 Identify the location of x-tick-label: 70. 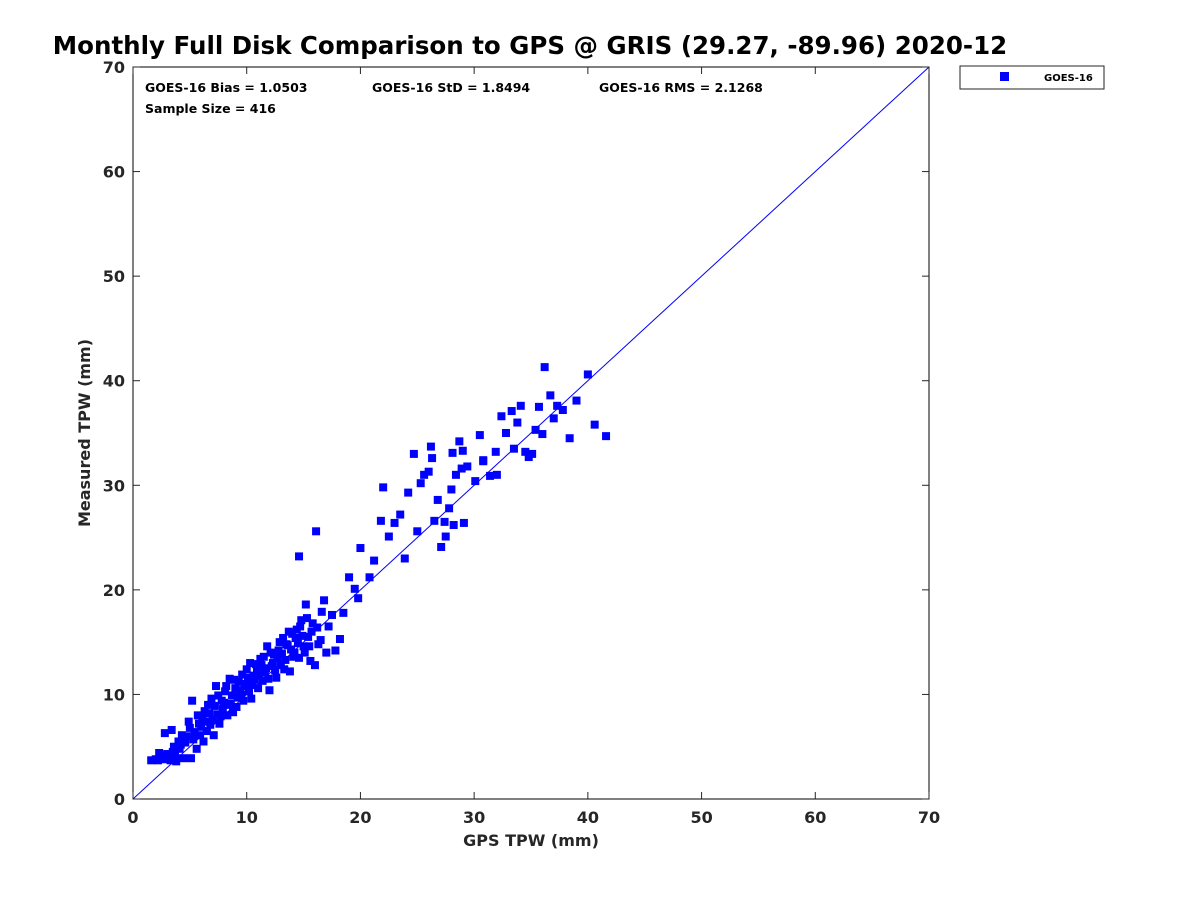
(929, 817).